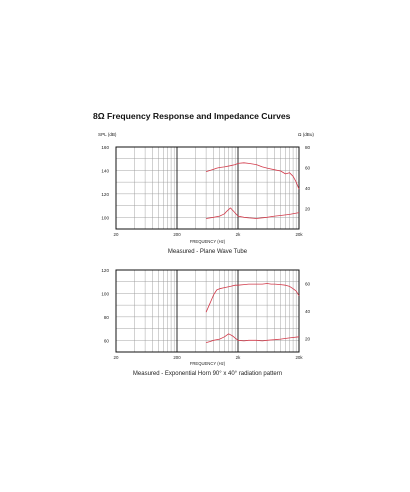  Describe the element at coordinates (308, 147) in the screenshot. I see `y-tick-label-right: 80` at that location.